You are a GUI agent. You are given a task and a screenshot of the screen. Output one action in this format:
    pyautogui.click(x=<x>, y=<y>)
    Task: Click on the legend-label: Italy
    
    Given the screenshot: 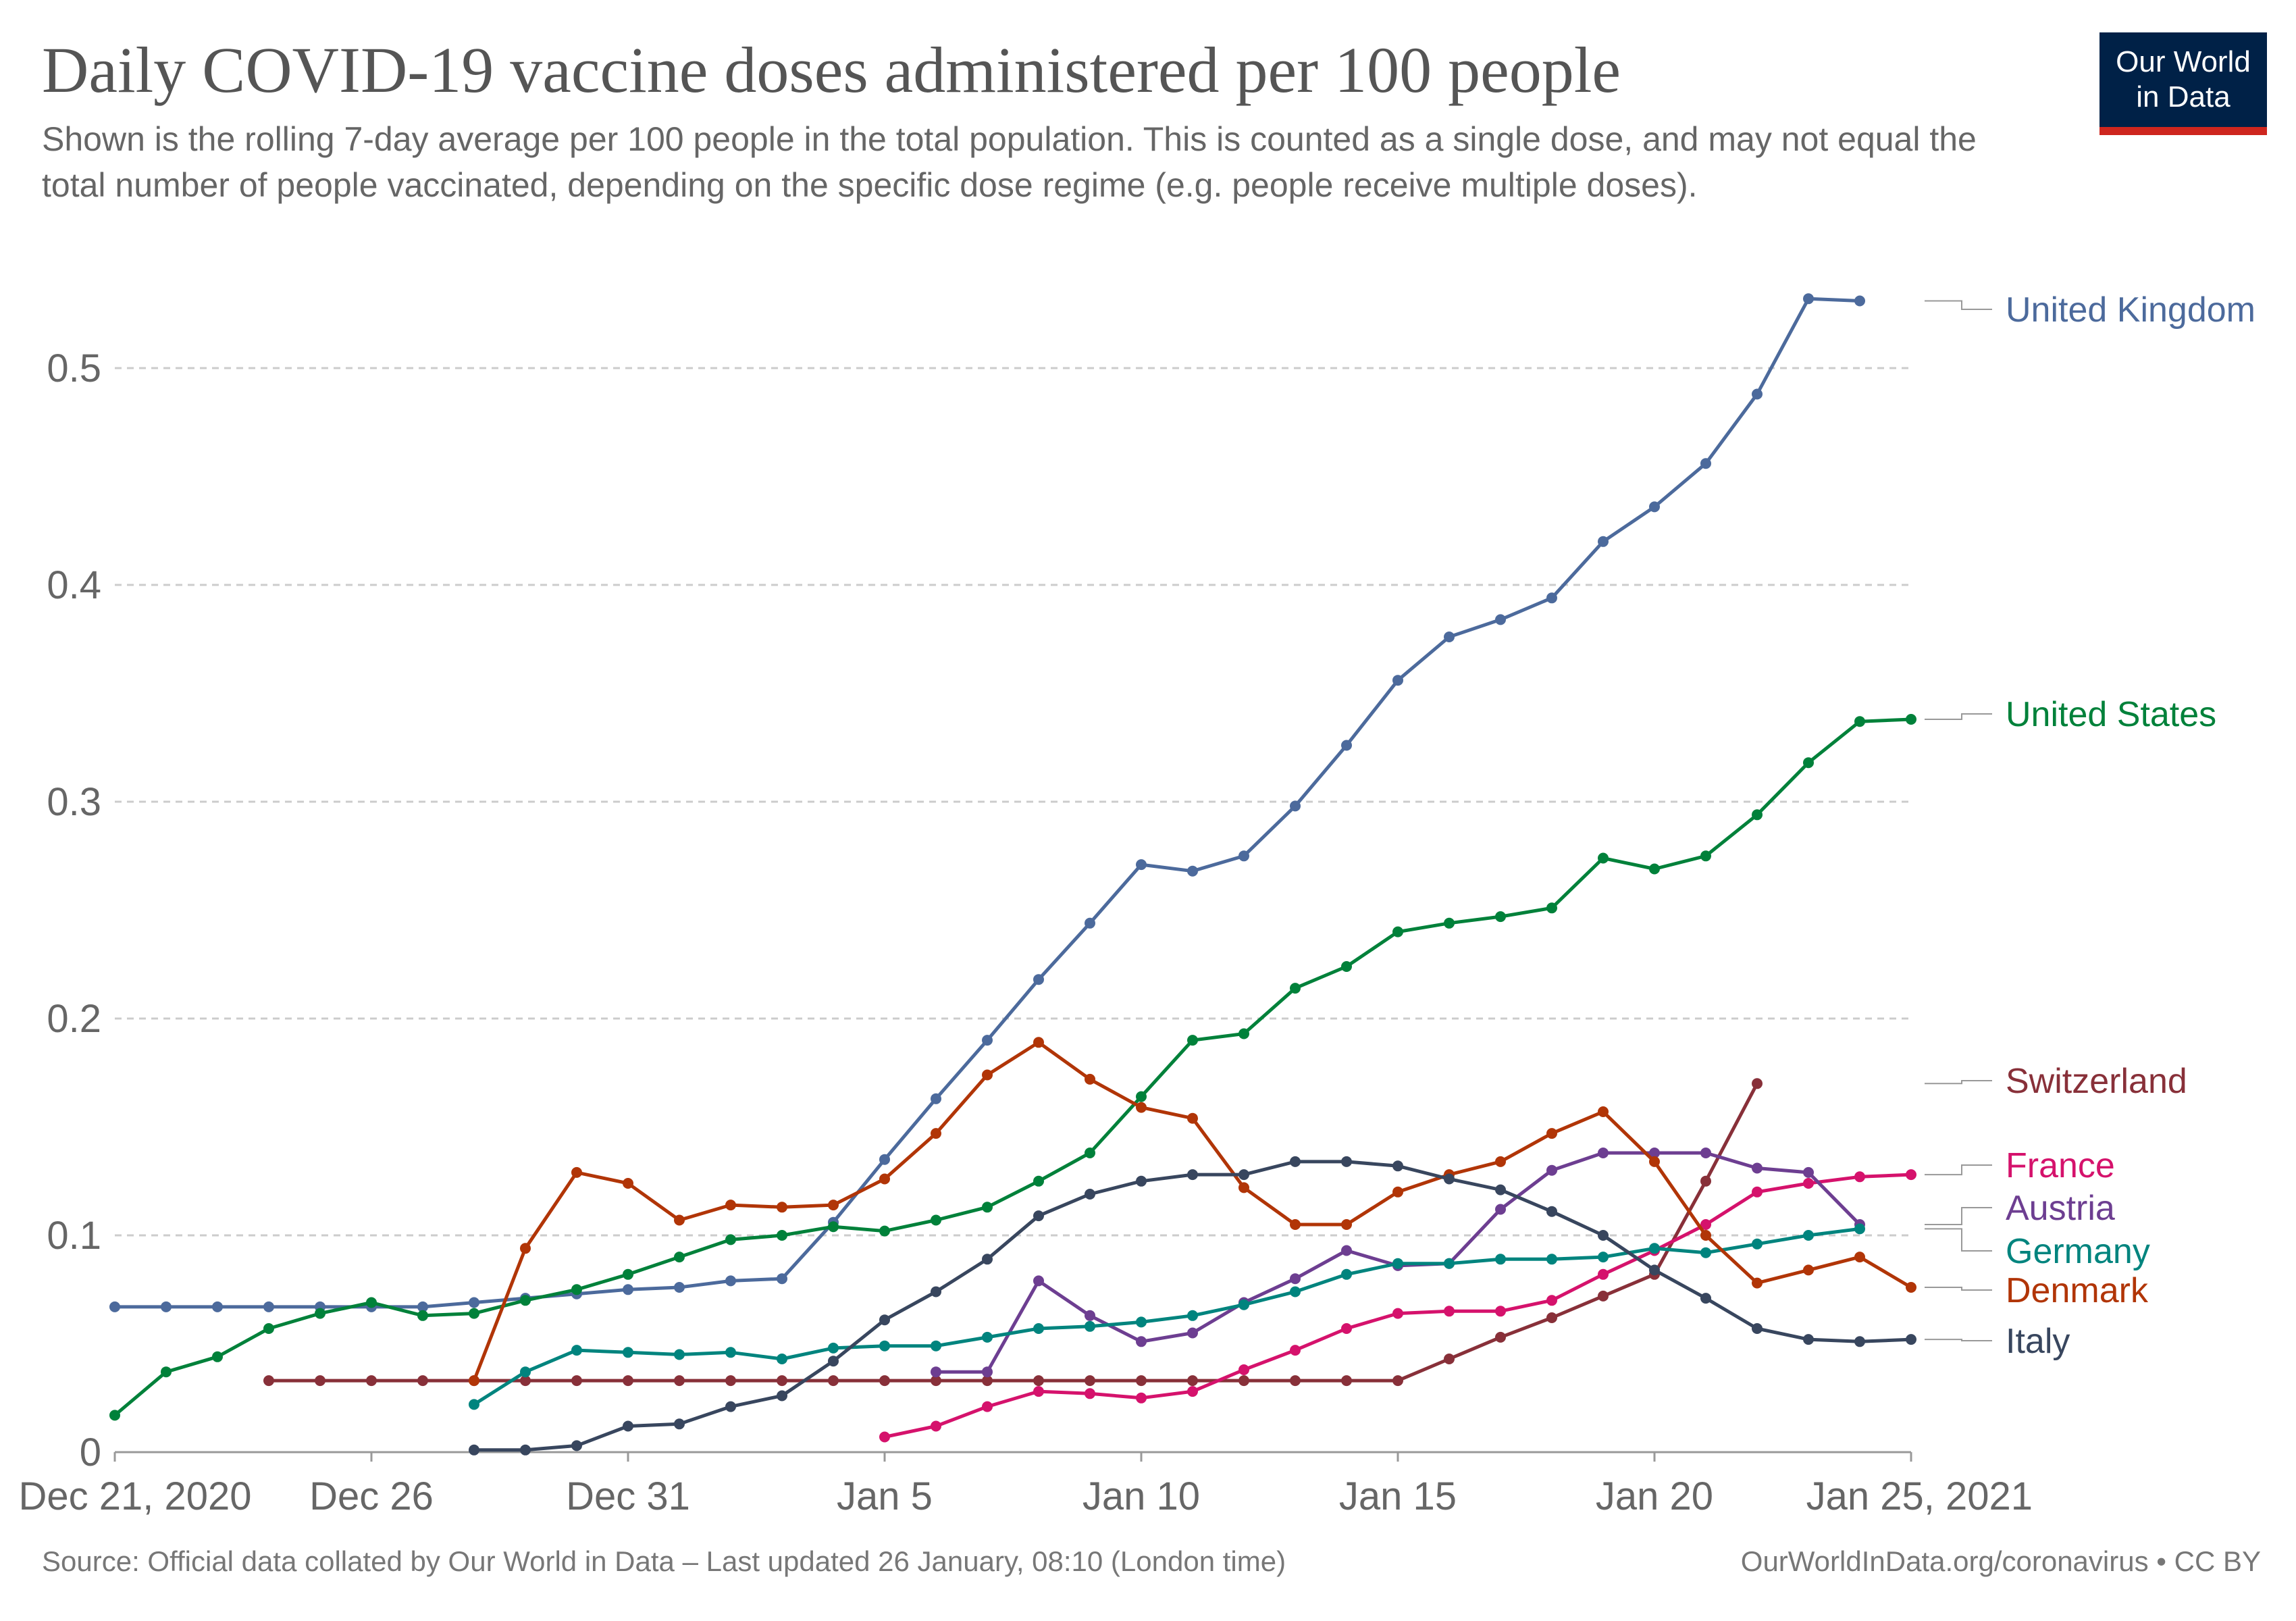 What is the action you would take?
    pyautogui.click(x=2038, y=1341)
    